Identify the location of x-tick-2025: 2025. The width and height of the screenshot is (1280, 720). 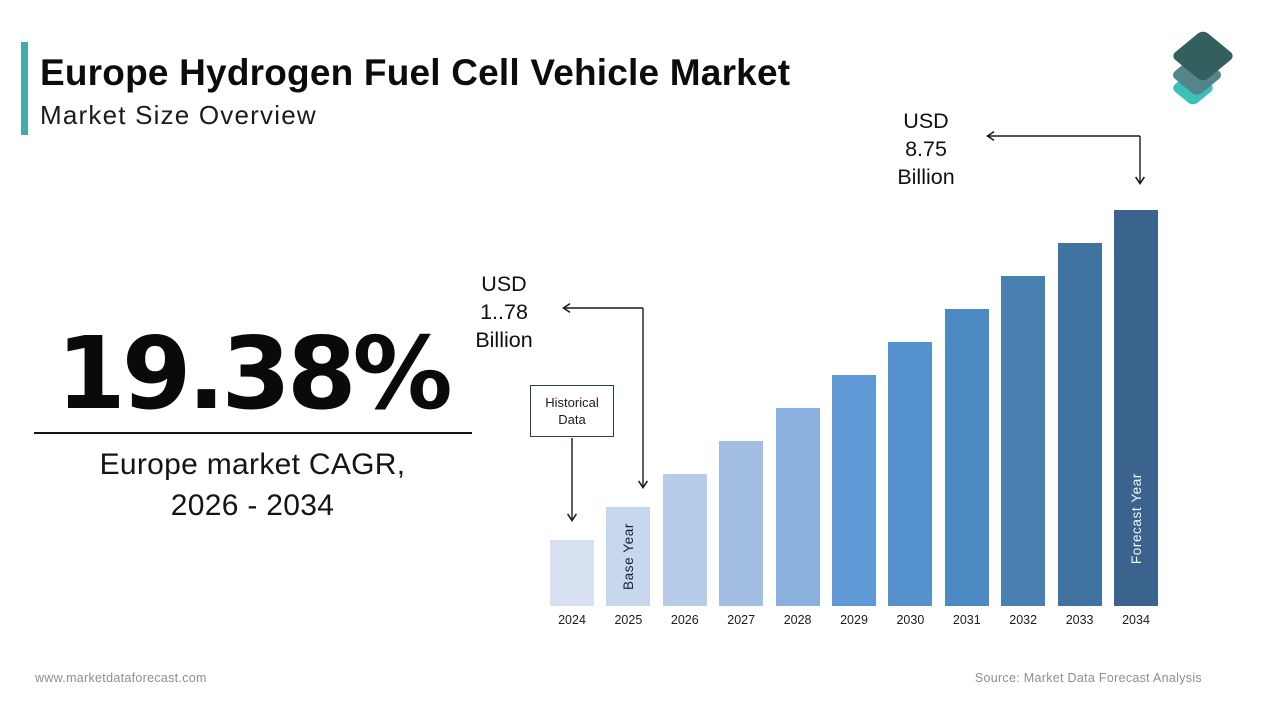
(628, 620).